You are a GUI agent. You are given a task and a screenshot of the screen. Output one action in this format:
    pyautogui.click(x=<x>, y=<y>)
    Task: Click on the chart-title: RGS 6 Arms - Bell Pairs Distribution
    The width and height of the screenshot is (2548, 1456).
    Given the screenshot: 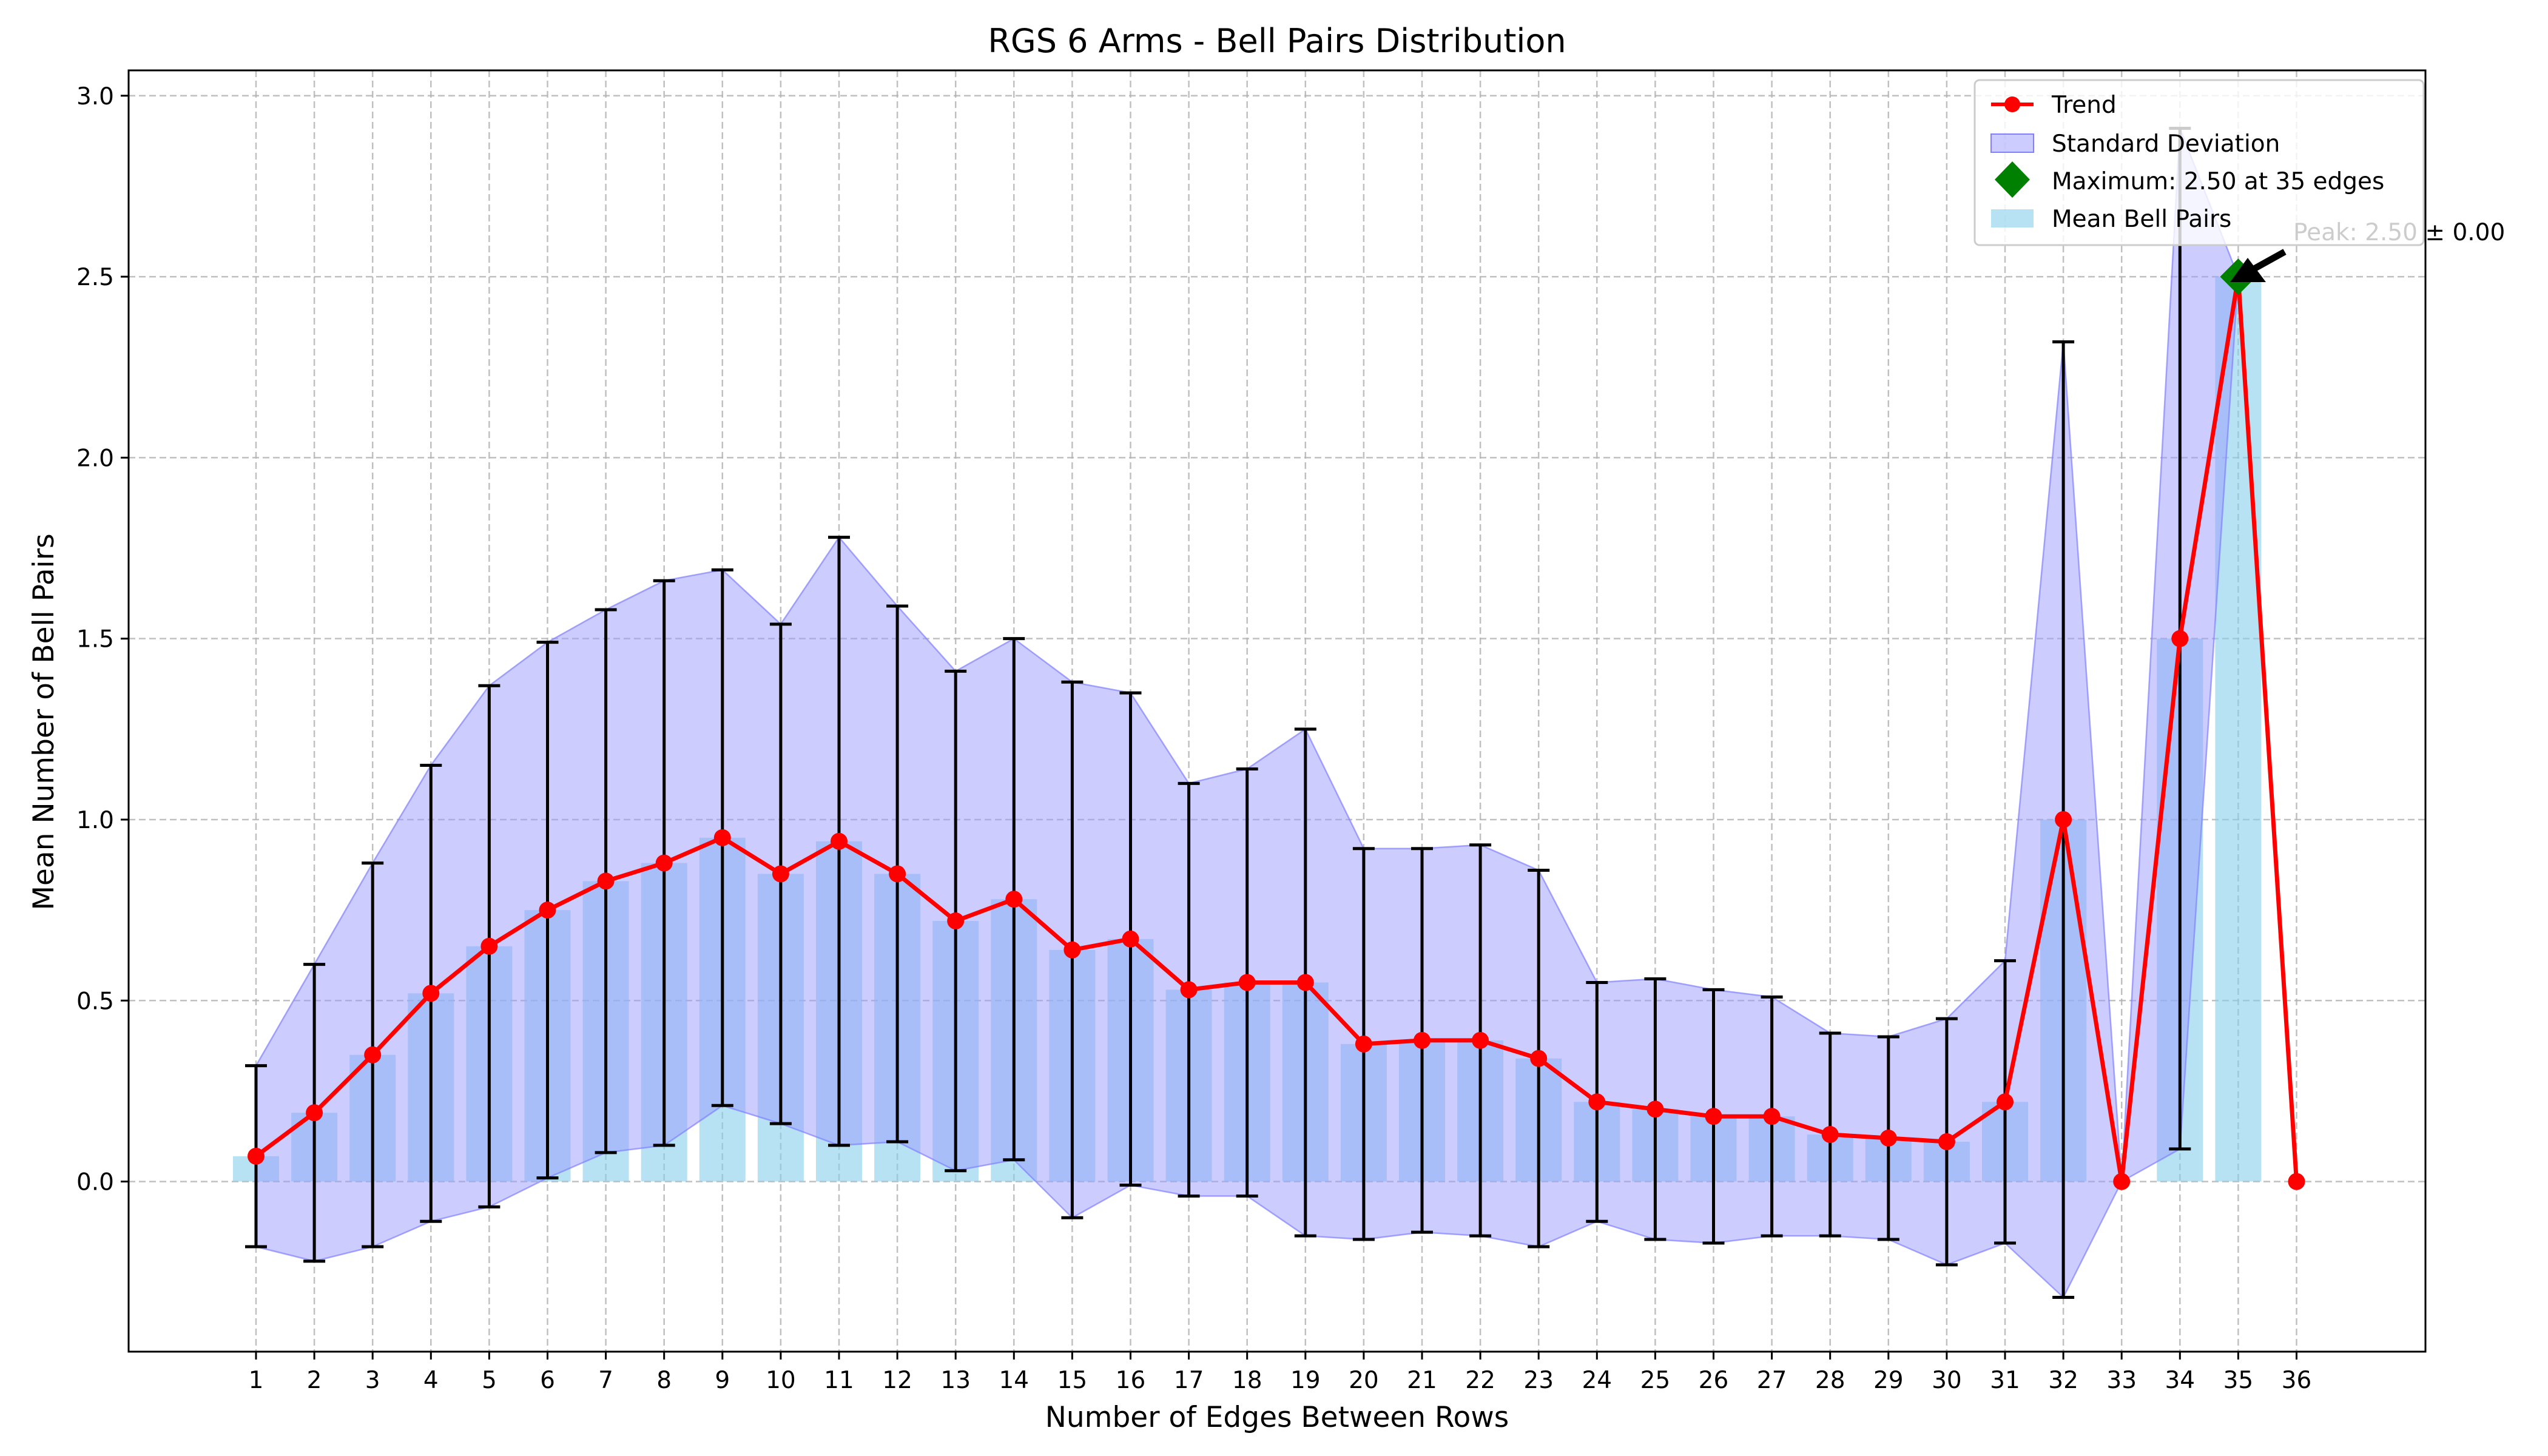 What is the action you would take?
    pyautogui.click(x=1277, y=41)
    